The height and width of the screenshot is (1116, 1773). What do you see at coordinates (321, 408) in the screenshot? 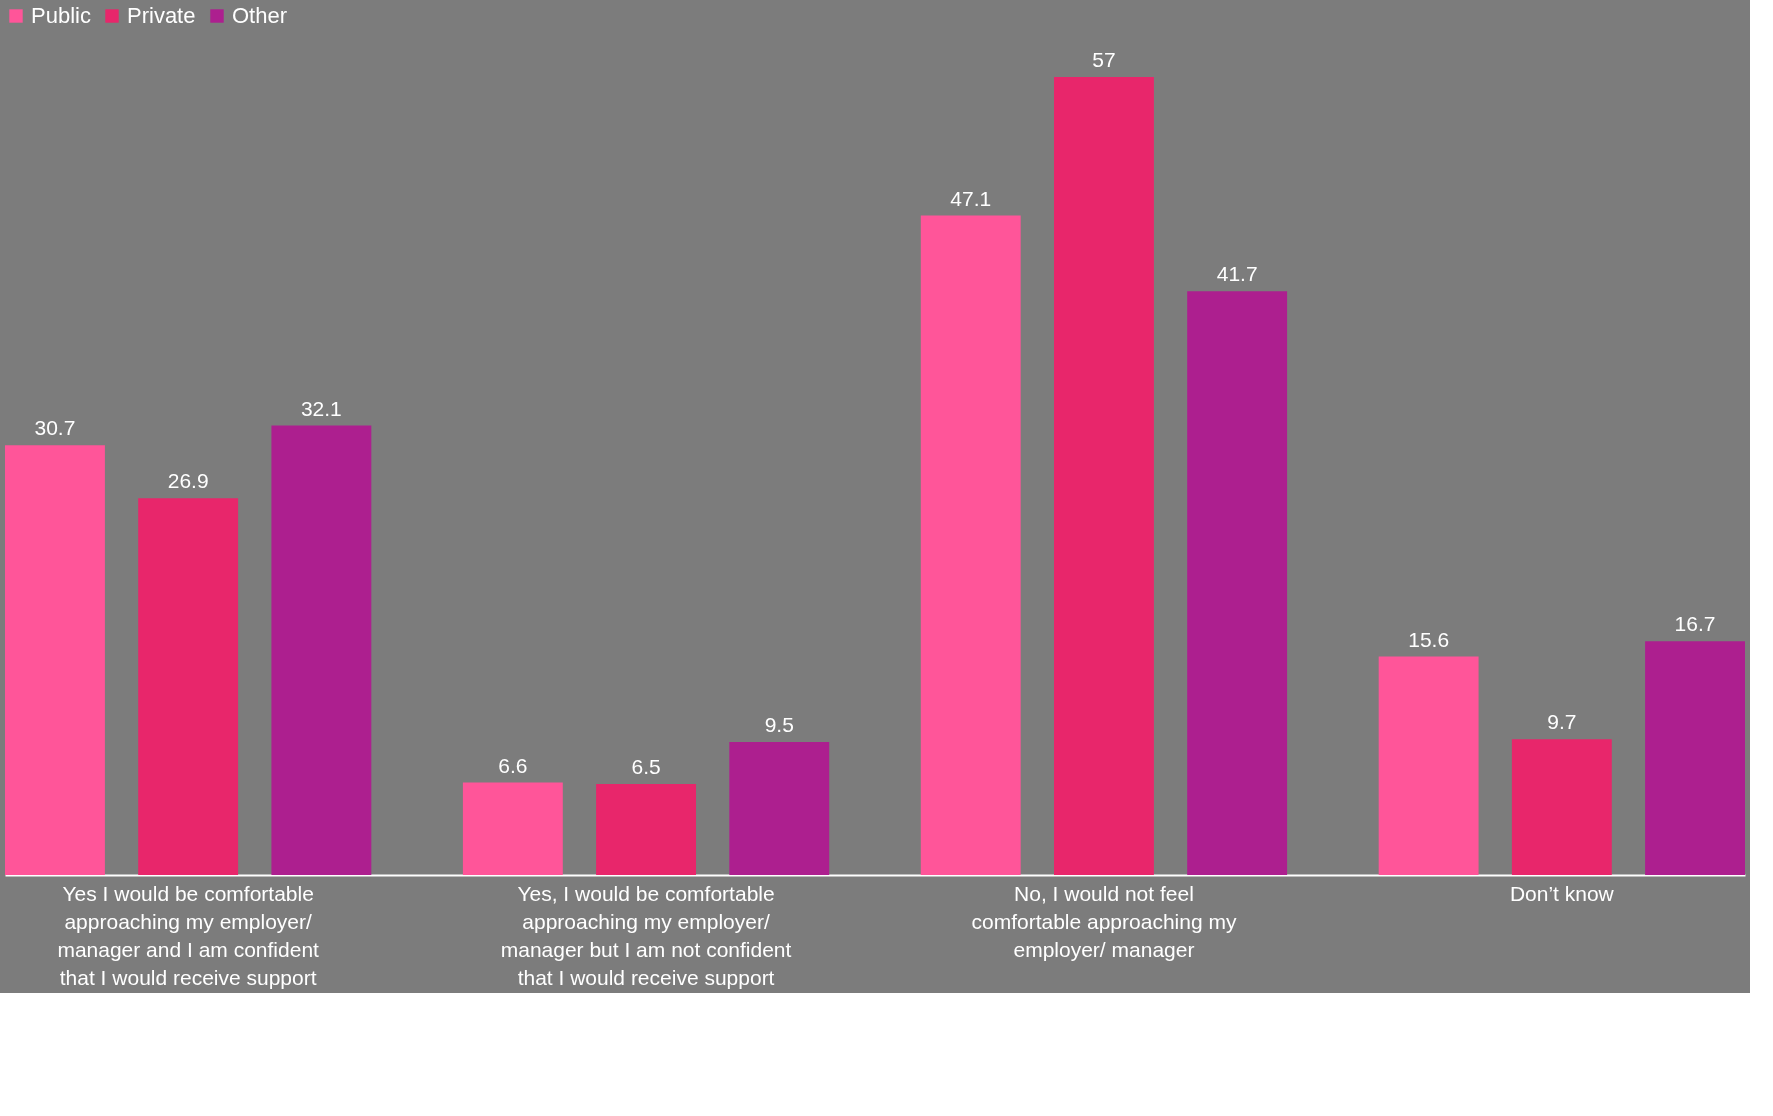
I see `data-label: 32.1` at bounding box center [321, 408].